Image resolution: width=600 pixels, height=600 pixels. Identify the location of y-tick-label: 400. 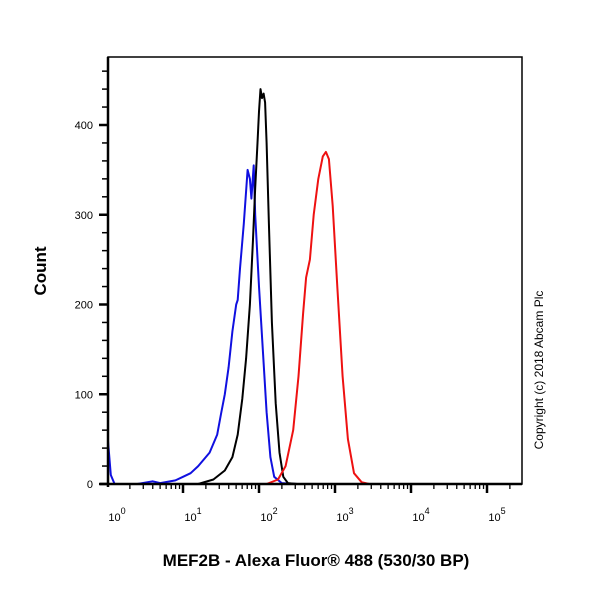
(84, 126).